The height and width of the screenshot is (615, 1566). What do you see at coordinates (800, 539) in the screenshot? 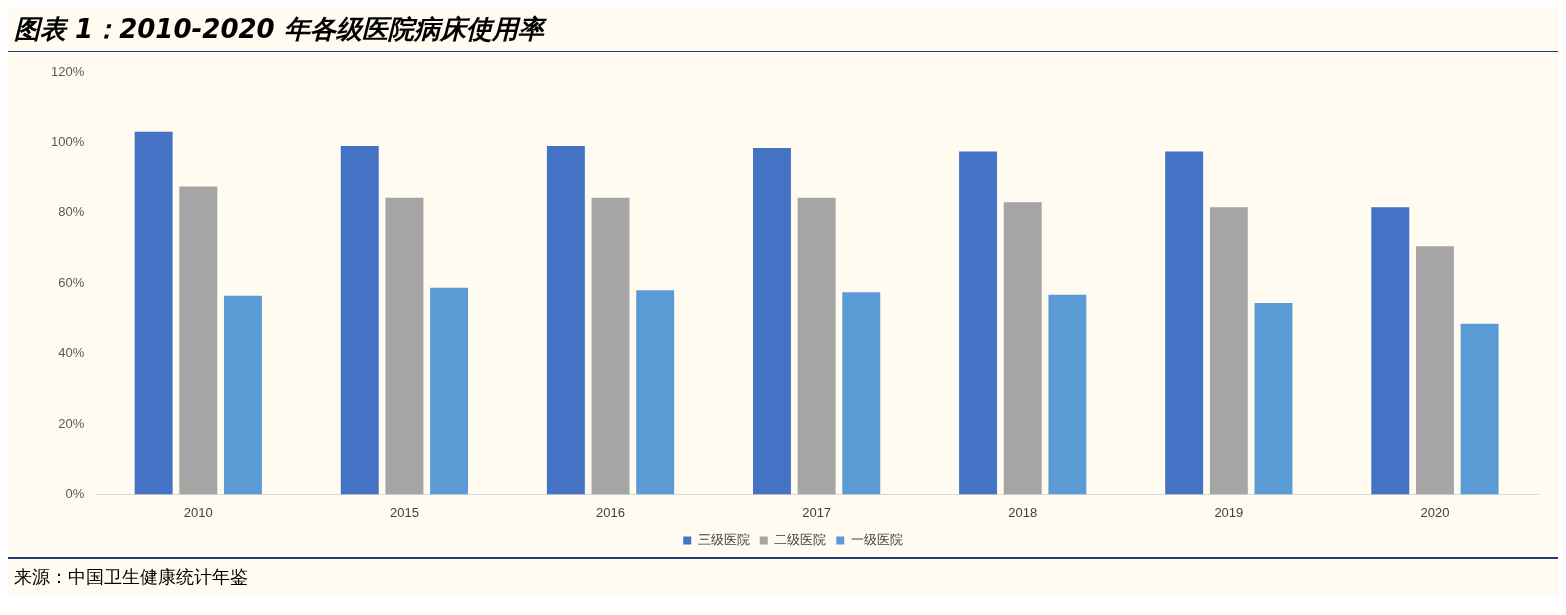
I see `legend-label: 二级医院` at bounding box center [800, 539].